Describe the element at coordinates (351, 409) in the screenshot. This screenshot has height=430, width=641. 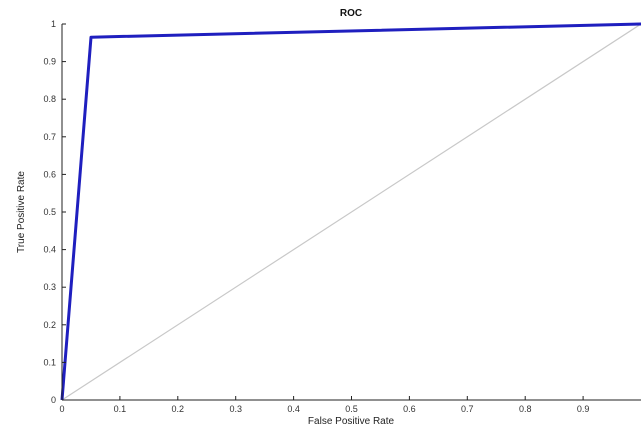
I see `x-tick-label: 0.5` at that location.